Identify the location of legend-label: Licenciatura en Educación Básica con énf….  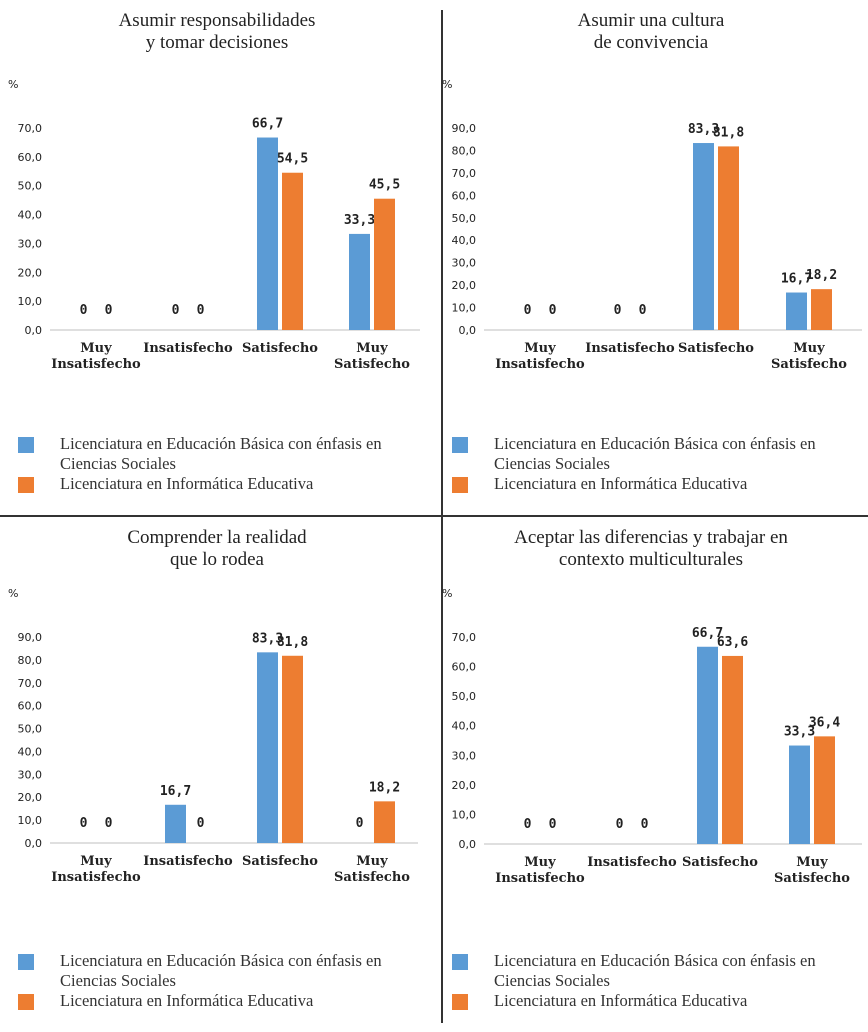
(655, 453).